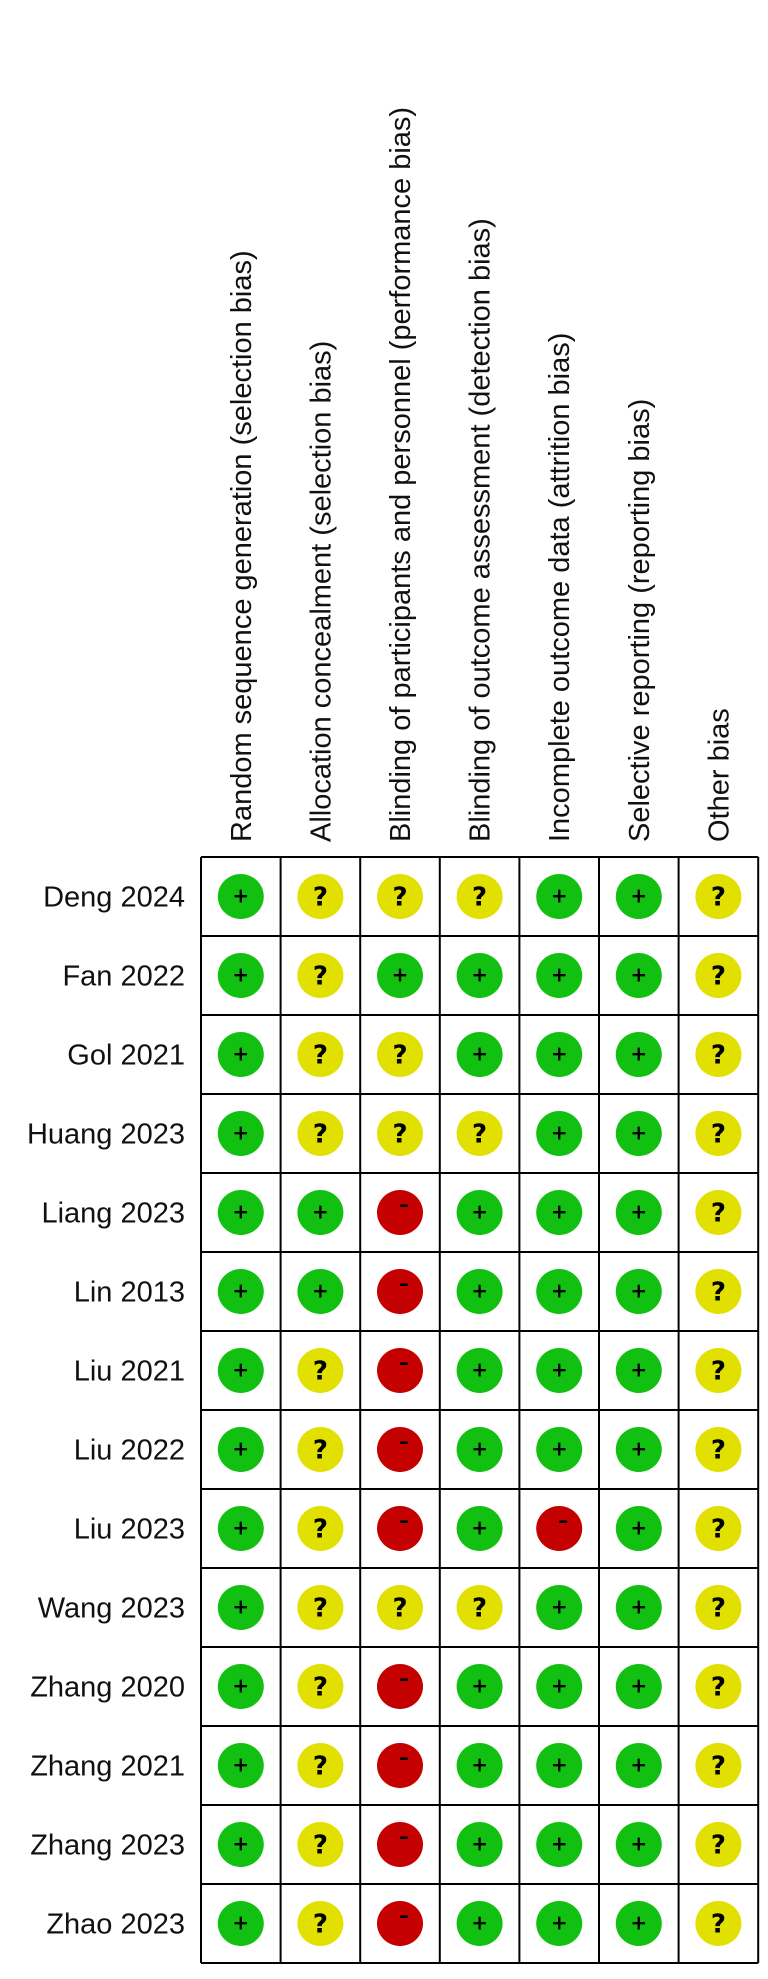 This screenshot has height=1979, width=768. What do you see at coordinates (107, 1846) in the screenshot?
I see `study-label: Zhang 2023` at bounding box center [107, 1846].